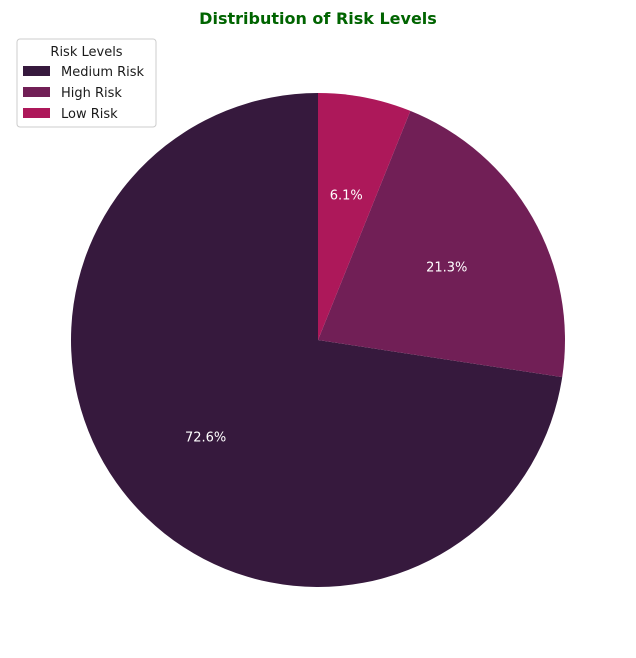 This screenshot has height=658, width=636. I want to click on legend-label-medium-risk: Medium Risk, so click(103, 72).